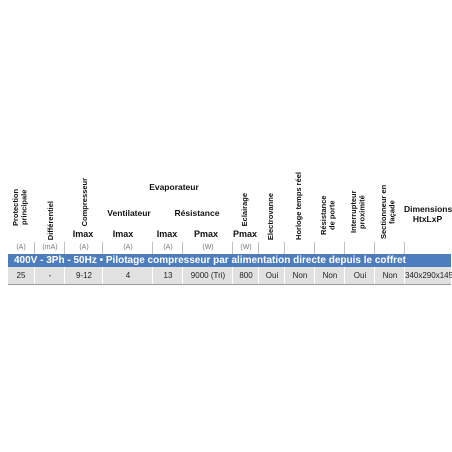 The width and height of the screenshot is (452, 452). Describe the element at coordinates (129, 213) in the screenshot. I see `header-ventilateur: Ventilateur` at that location.